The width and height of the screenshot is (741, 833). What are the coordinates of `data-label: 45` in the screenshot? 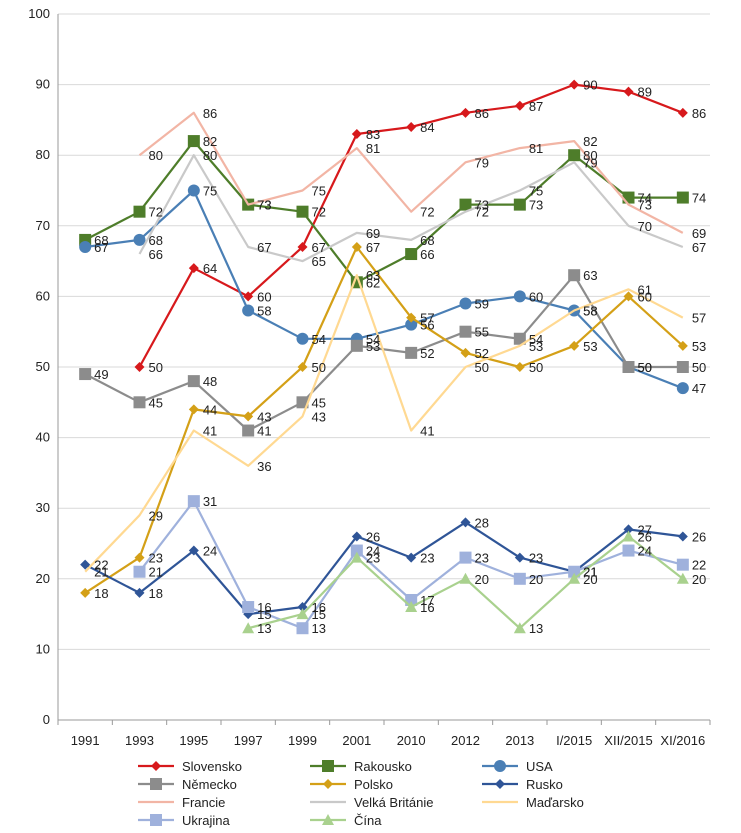 It's located at (156, 402).